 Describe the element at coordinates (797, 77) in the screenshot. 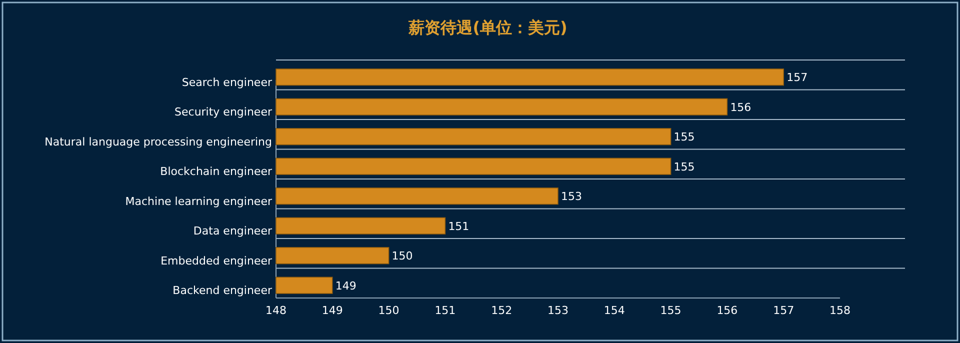

I see `data-label: 157` at that location.